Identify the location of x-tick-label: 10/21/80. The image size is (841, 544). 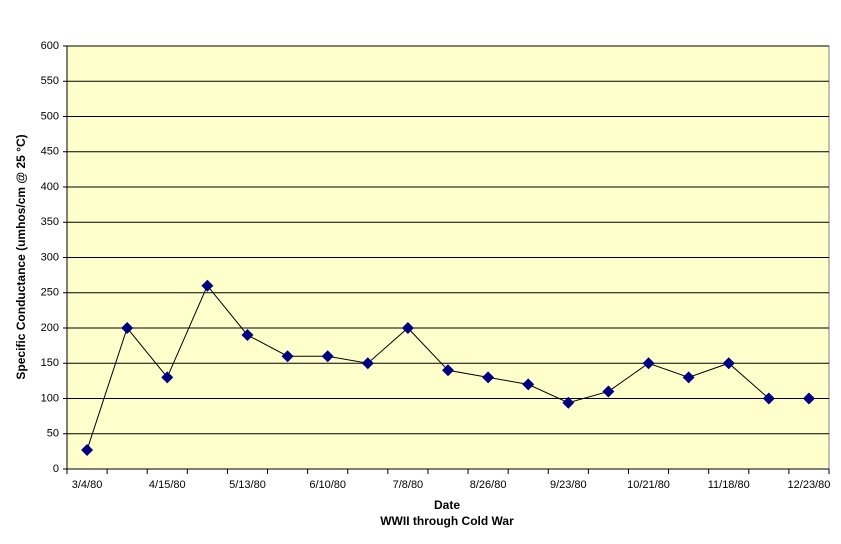
(648, 485).